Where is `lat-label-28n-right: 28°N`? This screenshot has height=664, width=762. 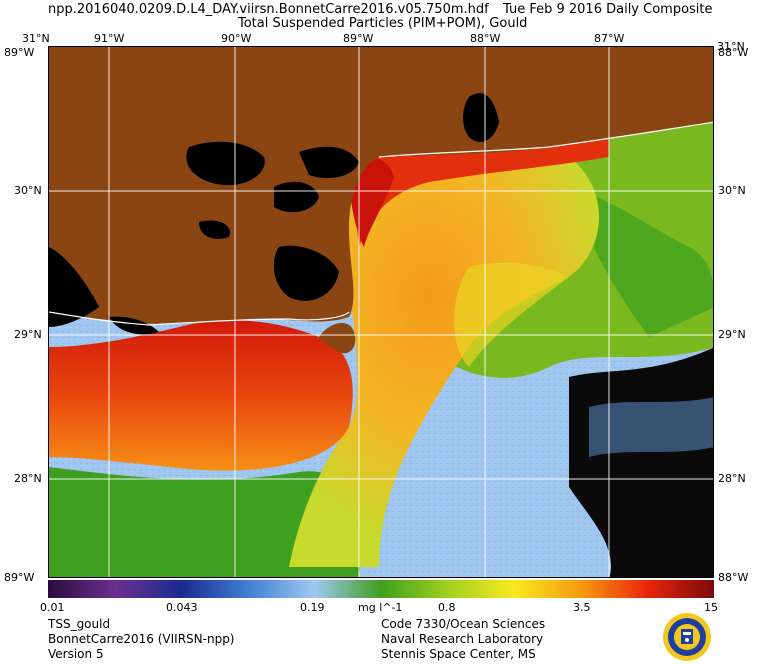 lat-label-28n-right: 28°N is located at coordinates (732, 478).